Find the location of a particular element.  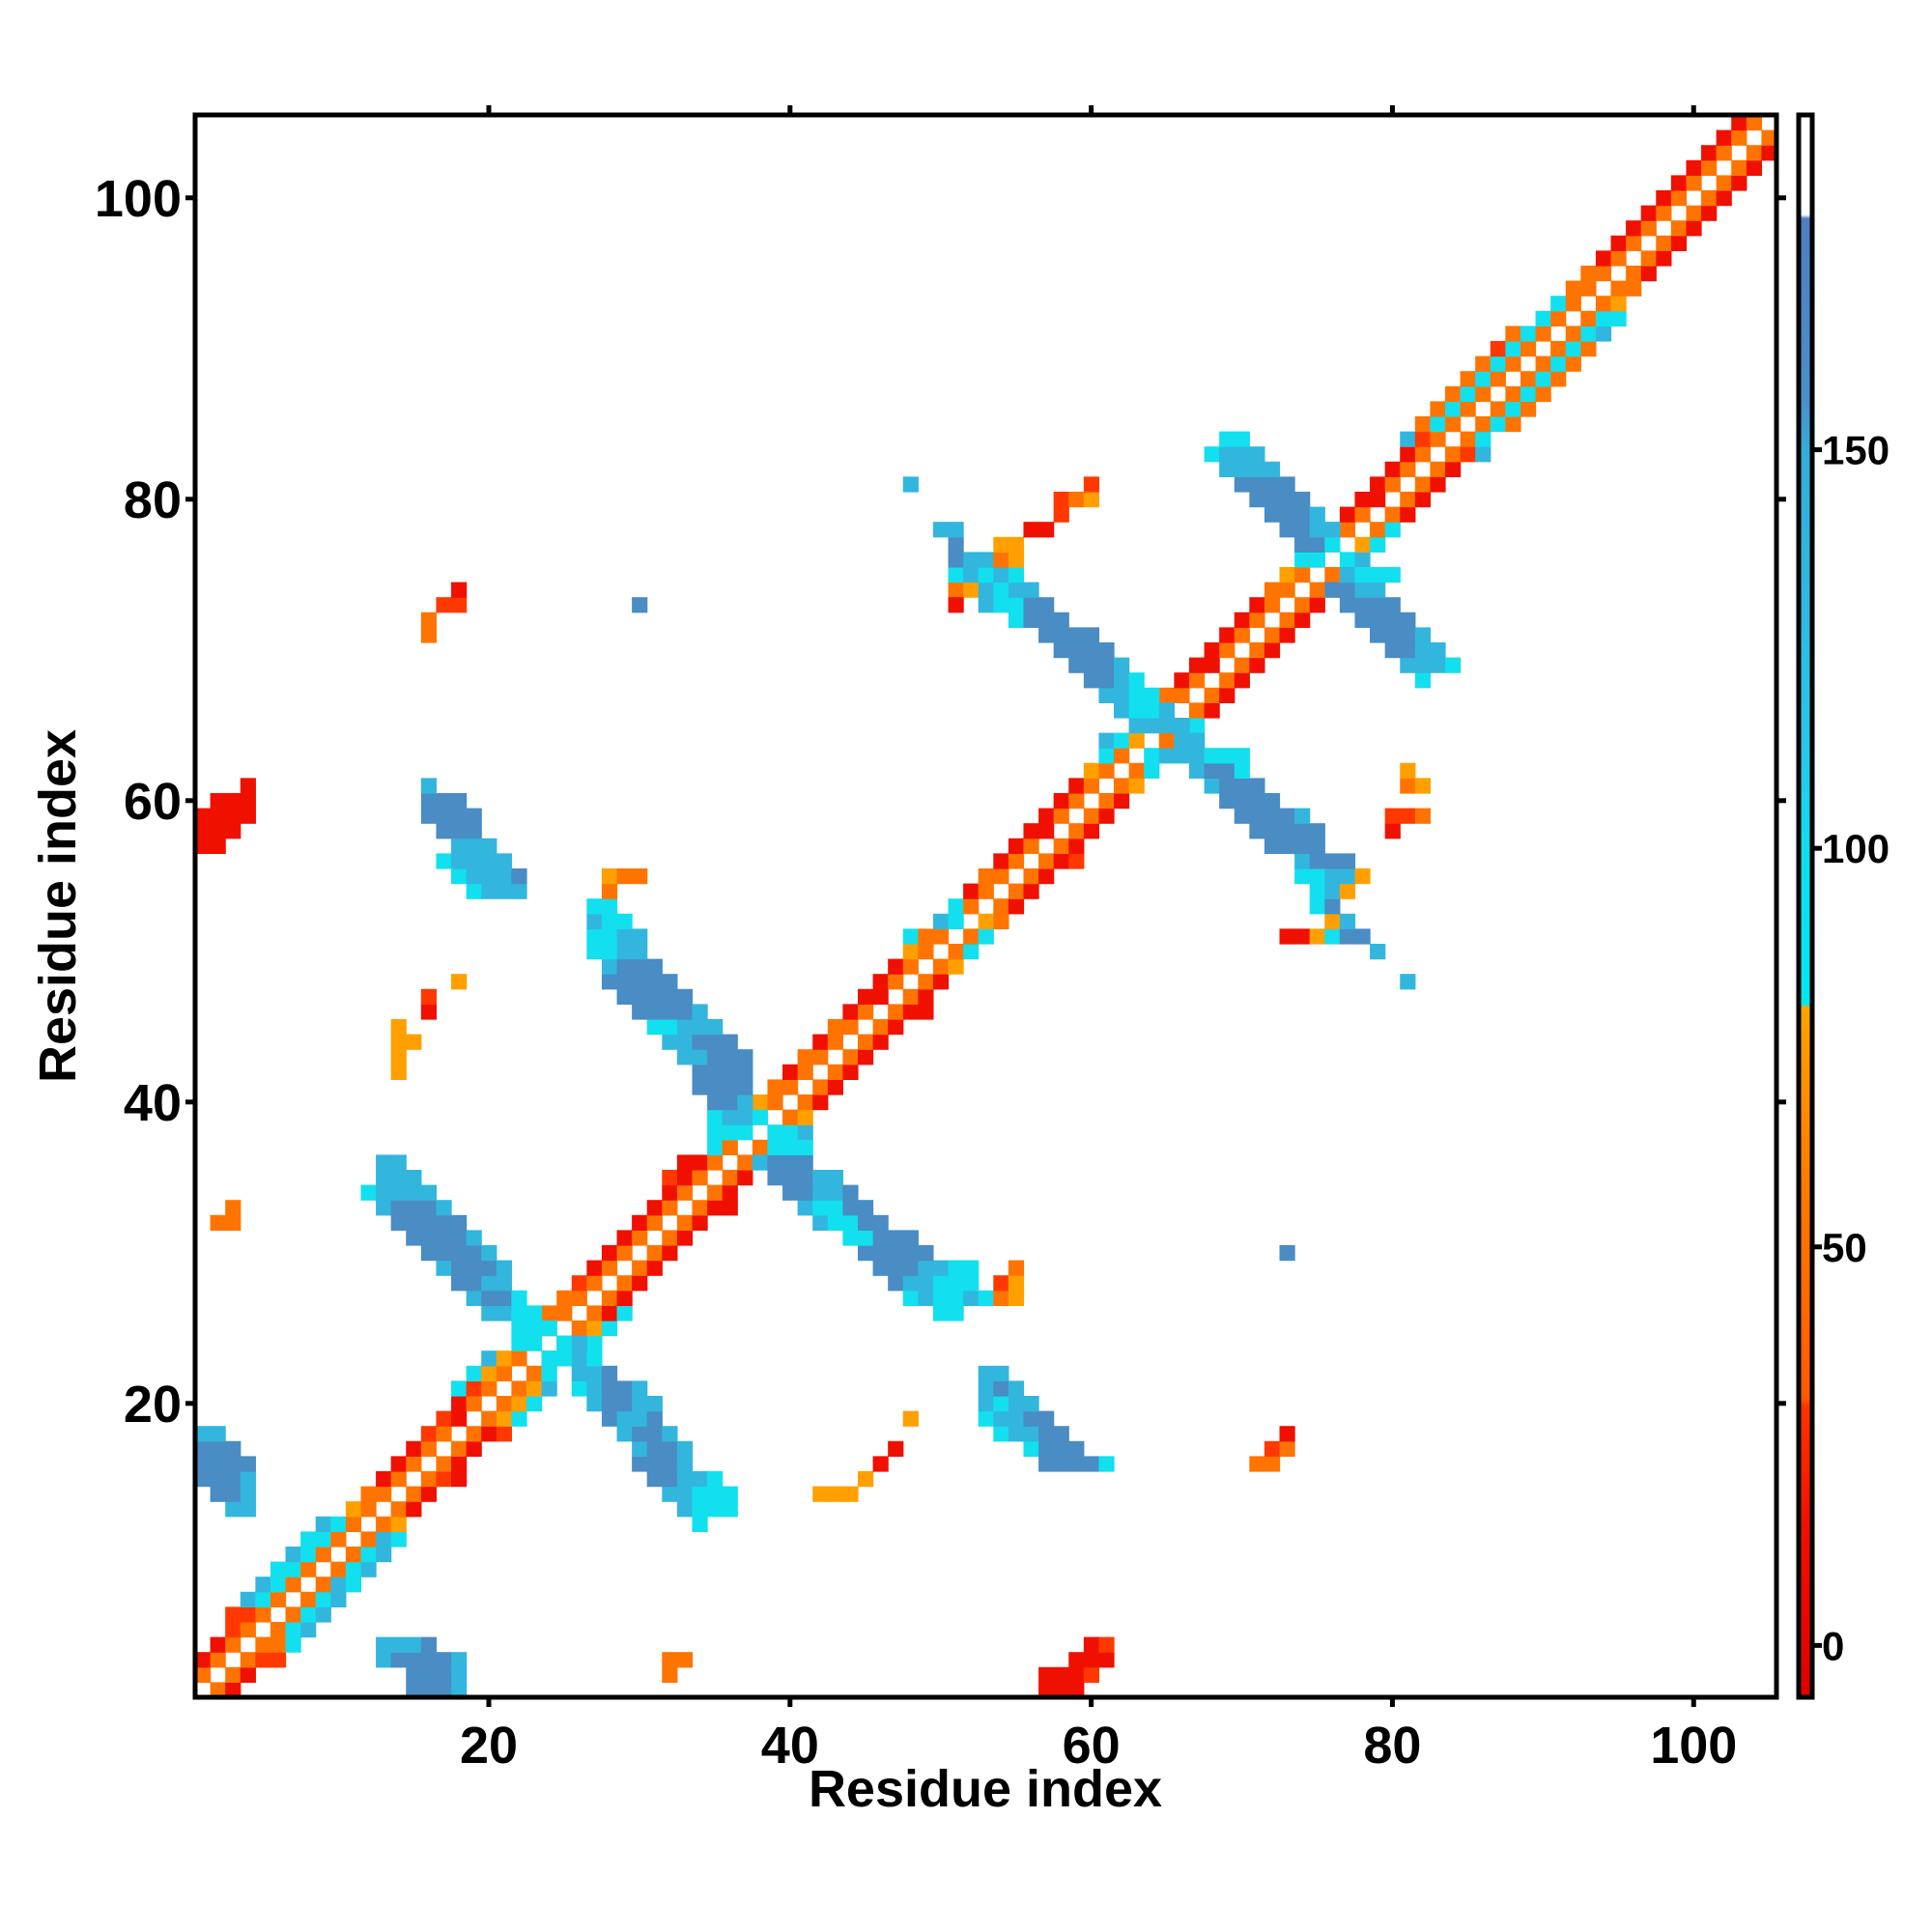

colorbar-tick-label: 0 is located at coordinates (1833, 1645).